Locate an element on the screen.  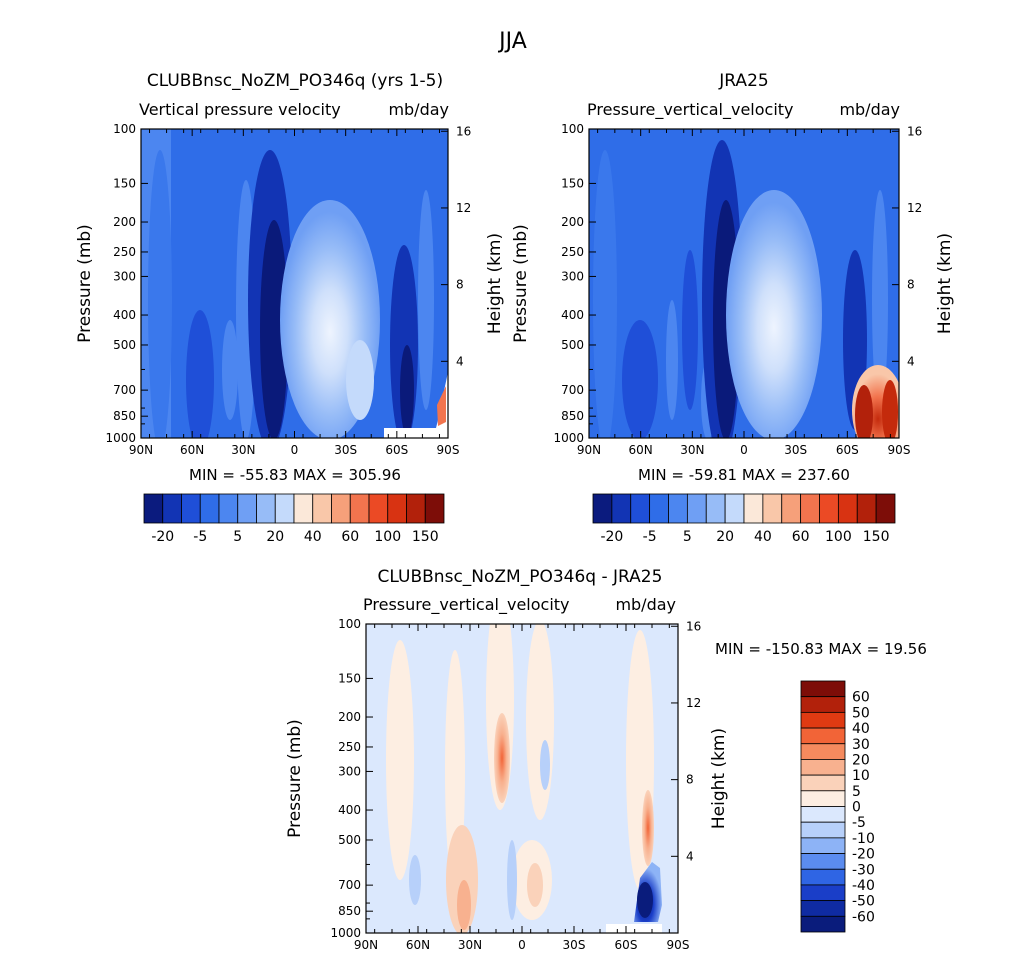
colorbar-label: 30 is located at coordinates (861, 745).